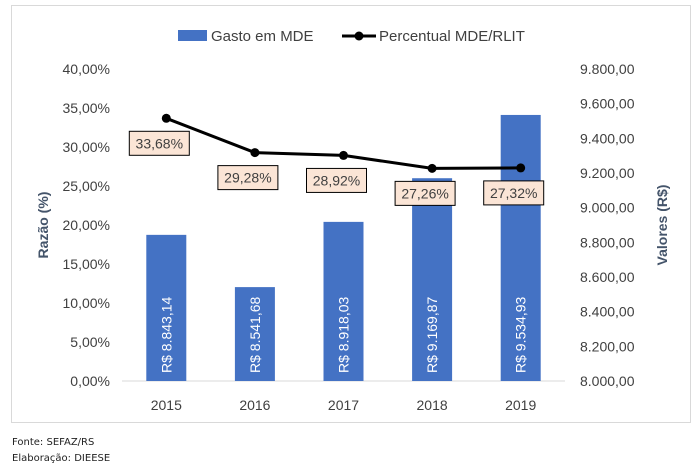 The width and height of the screenshot is (700, 475). What do you see at coordinates (607, 173) in the screenshot?
I see `right-tick-label: 9.200,00` at bounding box center [607, 173].